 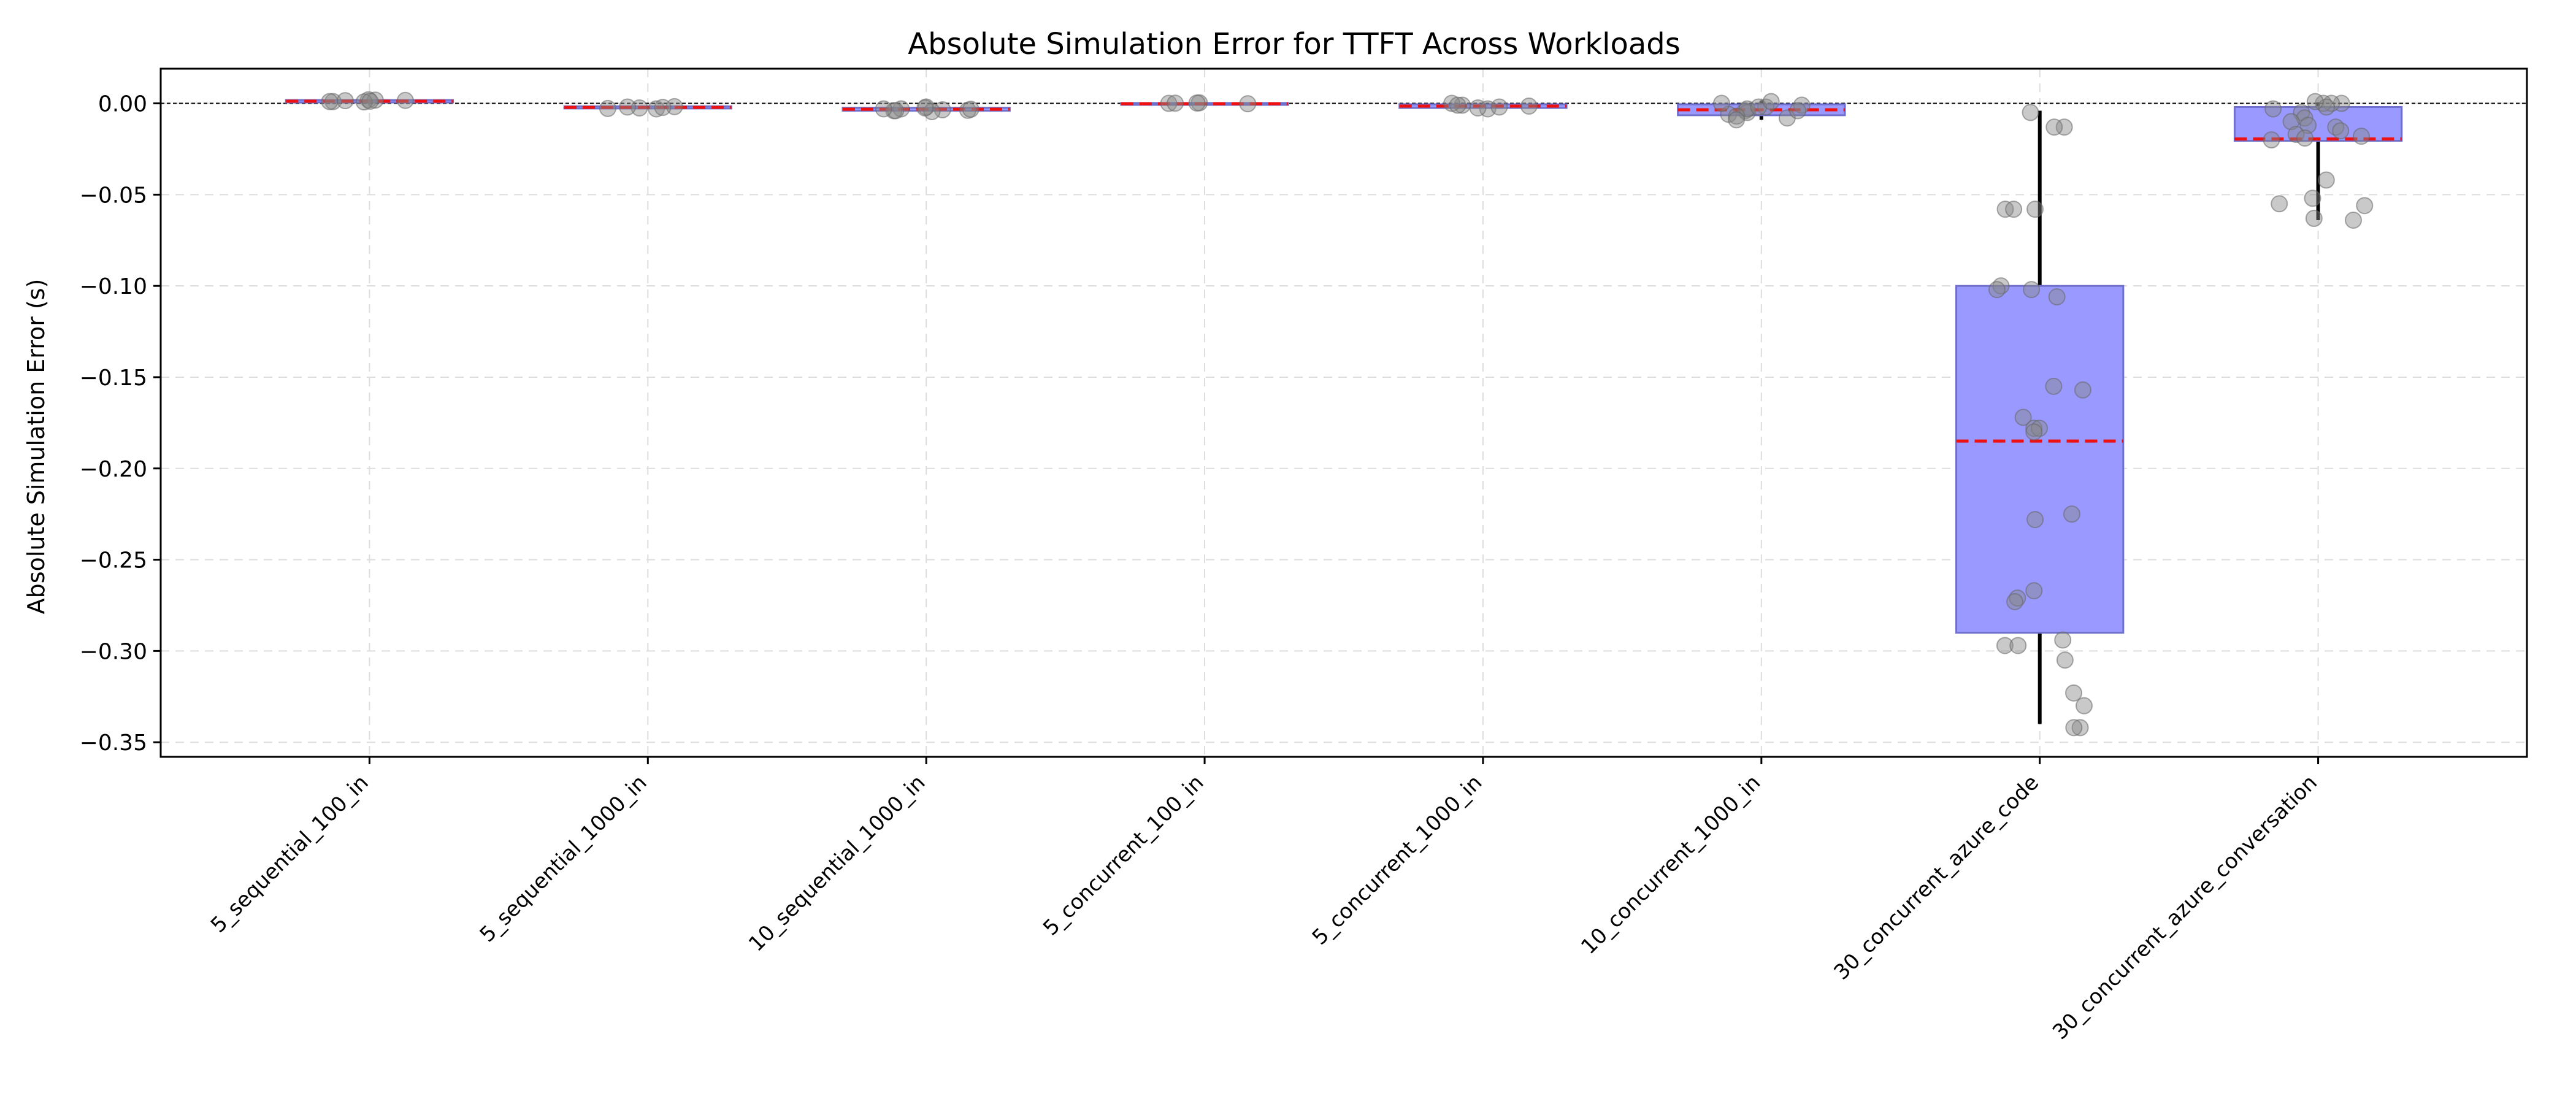 I want to click on box-group-5_sequential_1000_in, so click(x=647, y=108).